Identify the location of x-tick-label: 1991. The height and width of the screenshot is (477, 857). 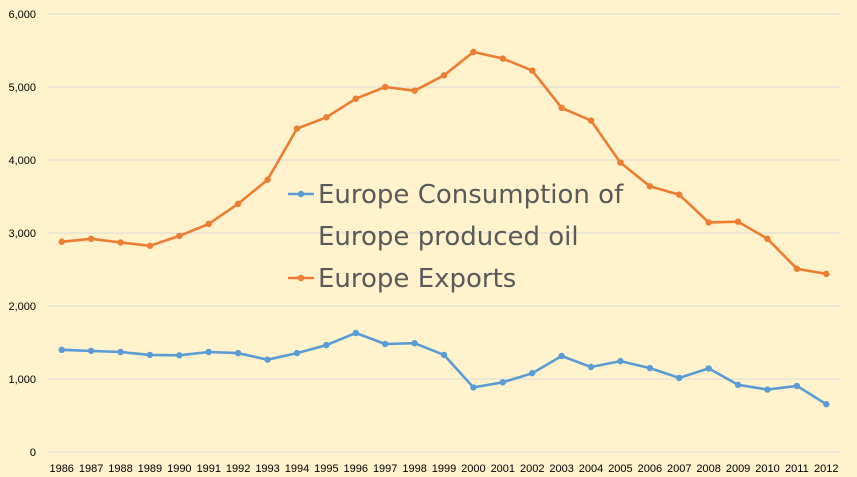
(208, 469).